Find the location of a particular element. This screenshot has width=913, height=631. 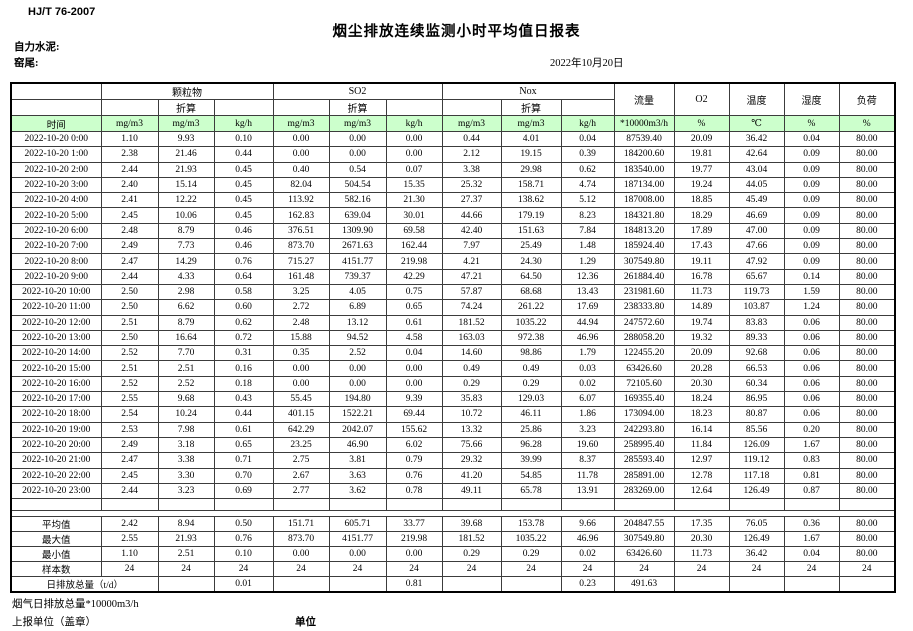

value-cell: 96.28 is located at coordinates (531, 445).